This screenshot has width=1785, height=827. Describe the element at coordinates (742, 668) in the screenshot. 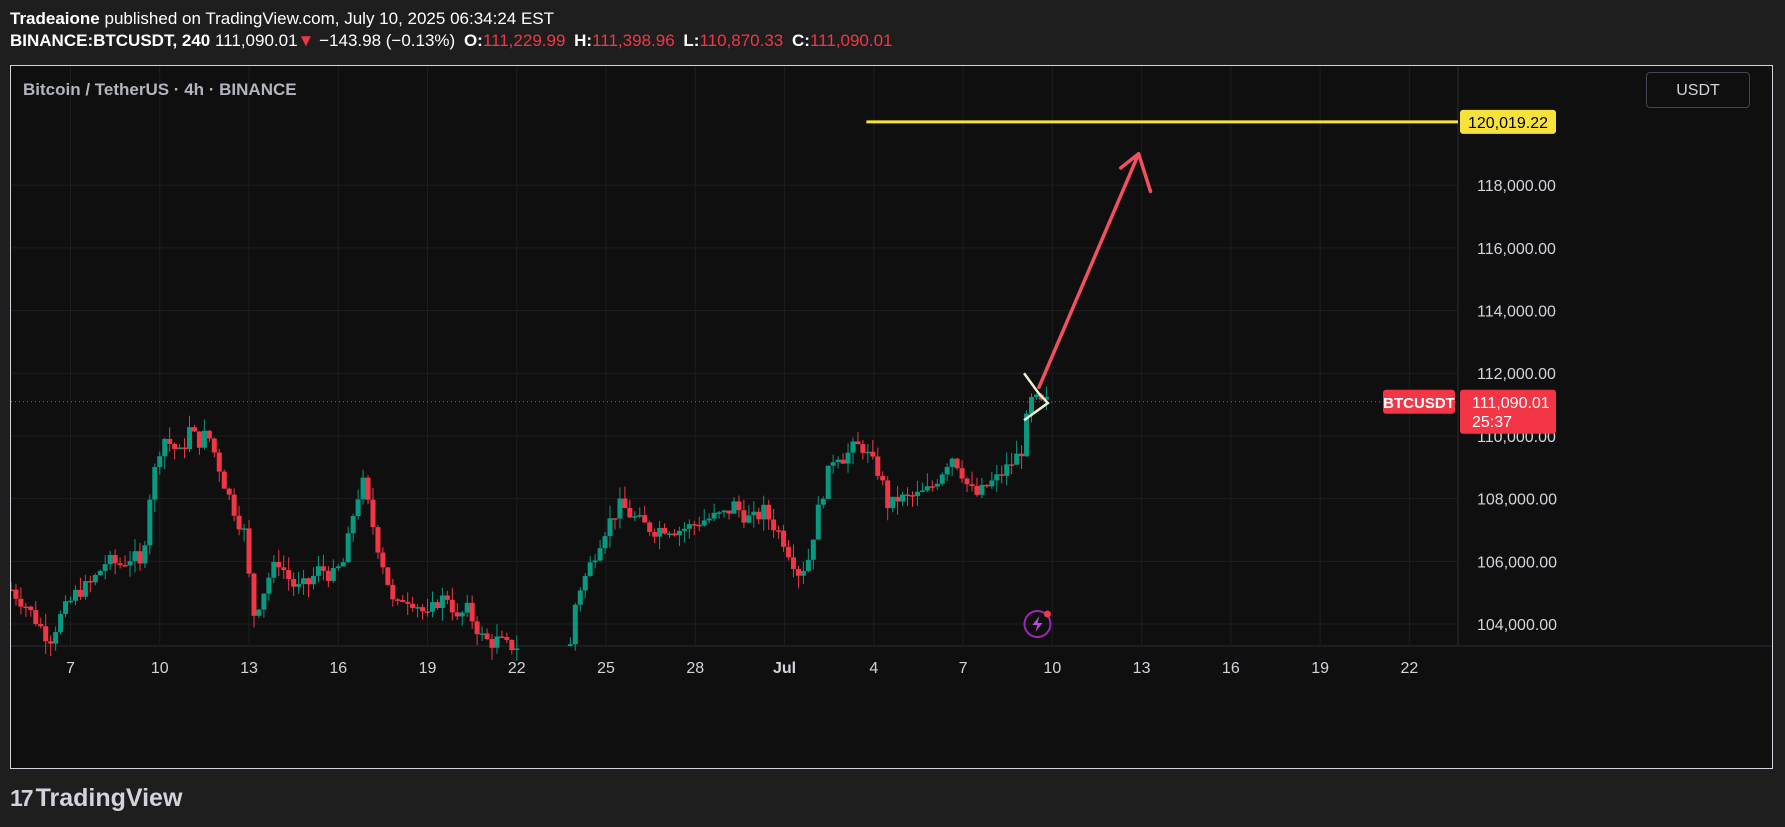

I see `time-axis: 7 10 13 16 19 22 25 28 Jul 4 7 10 13 16 19 22` at that location.